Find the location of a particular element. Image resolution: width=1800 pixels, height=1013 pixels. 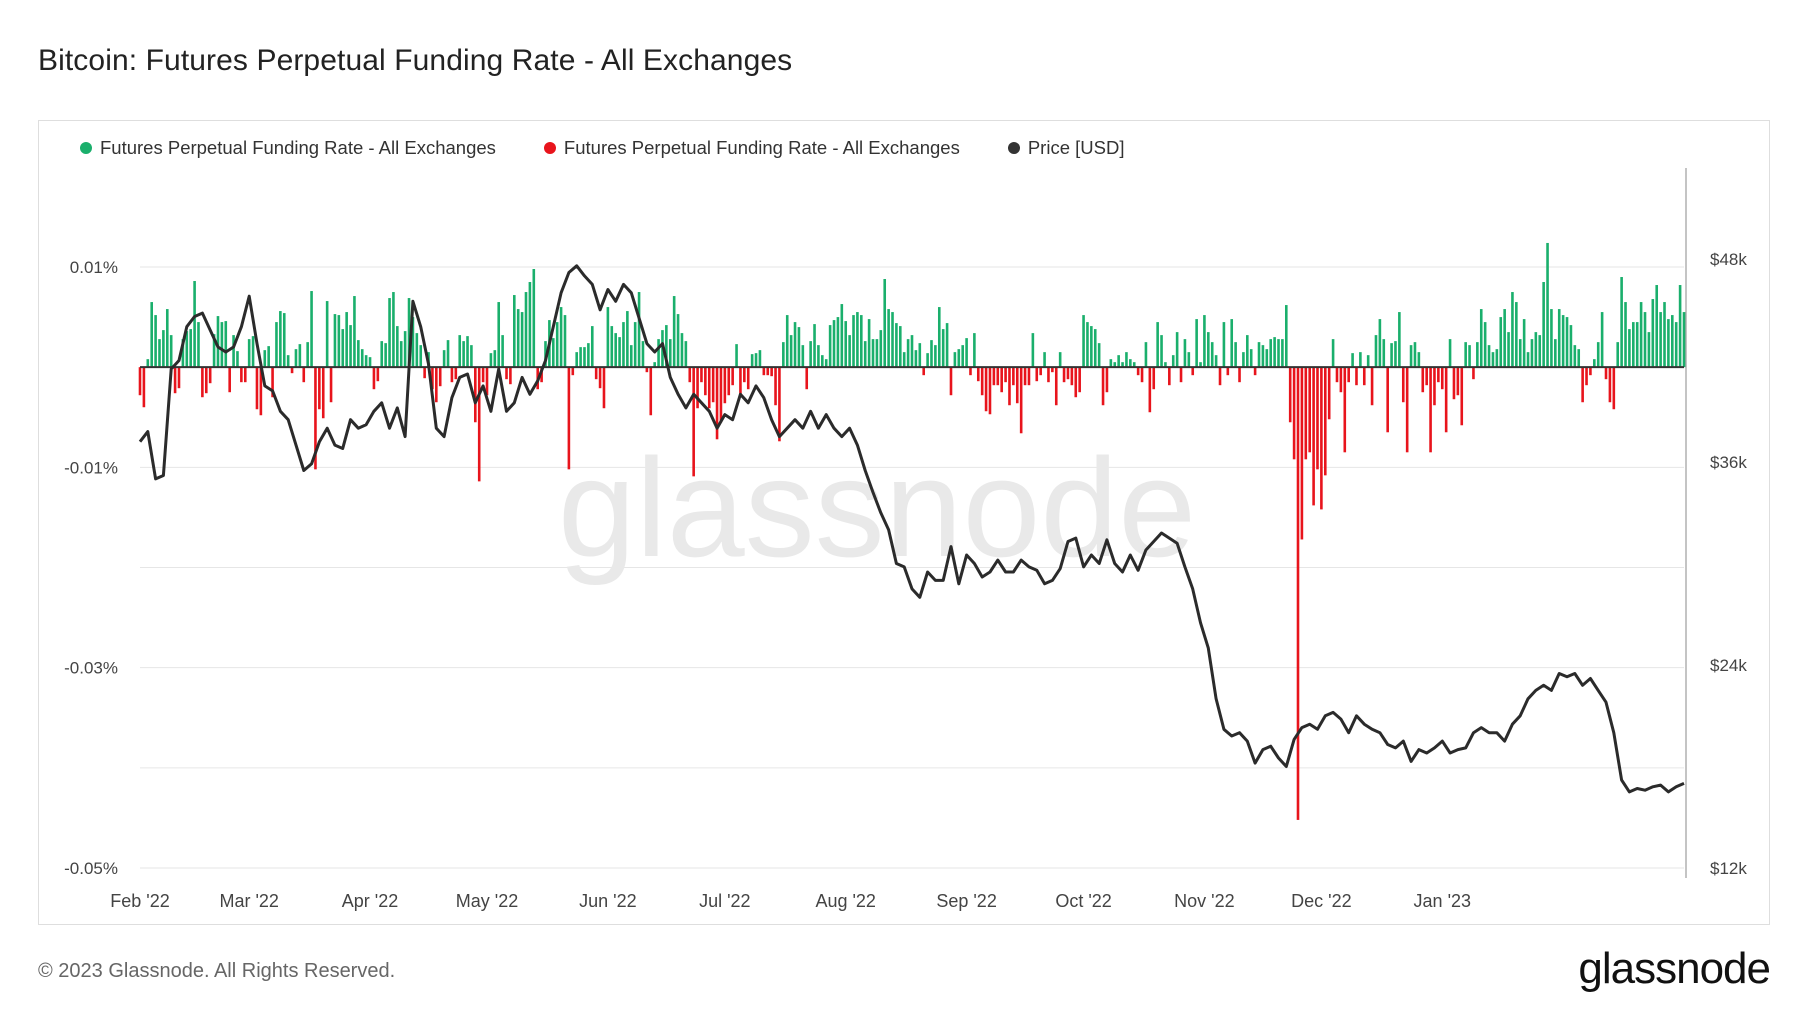

right-tick-label: $48k is located at coordinates (1728, 259).